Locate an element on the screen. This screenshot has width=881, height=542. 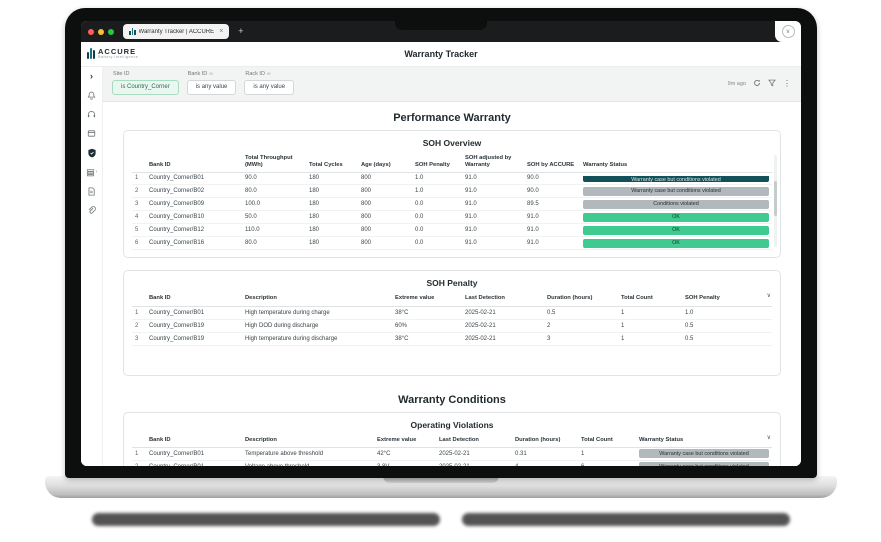
column-header: SOH adjusted by Warranty is located at coordinates (493, 163).